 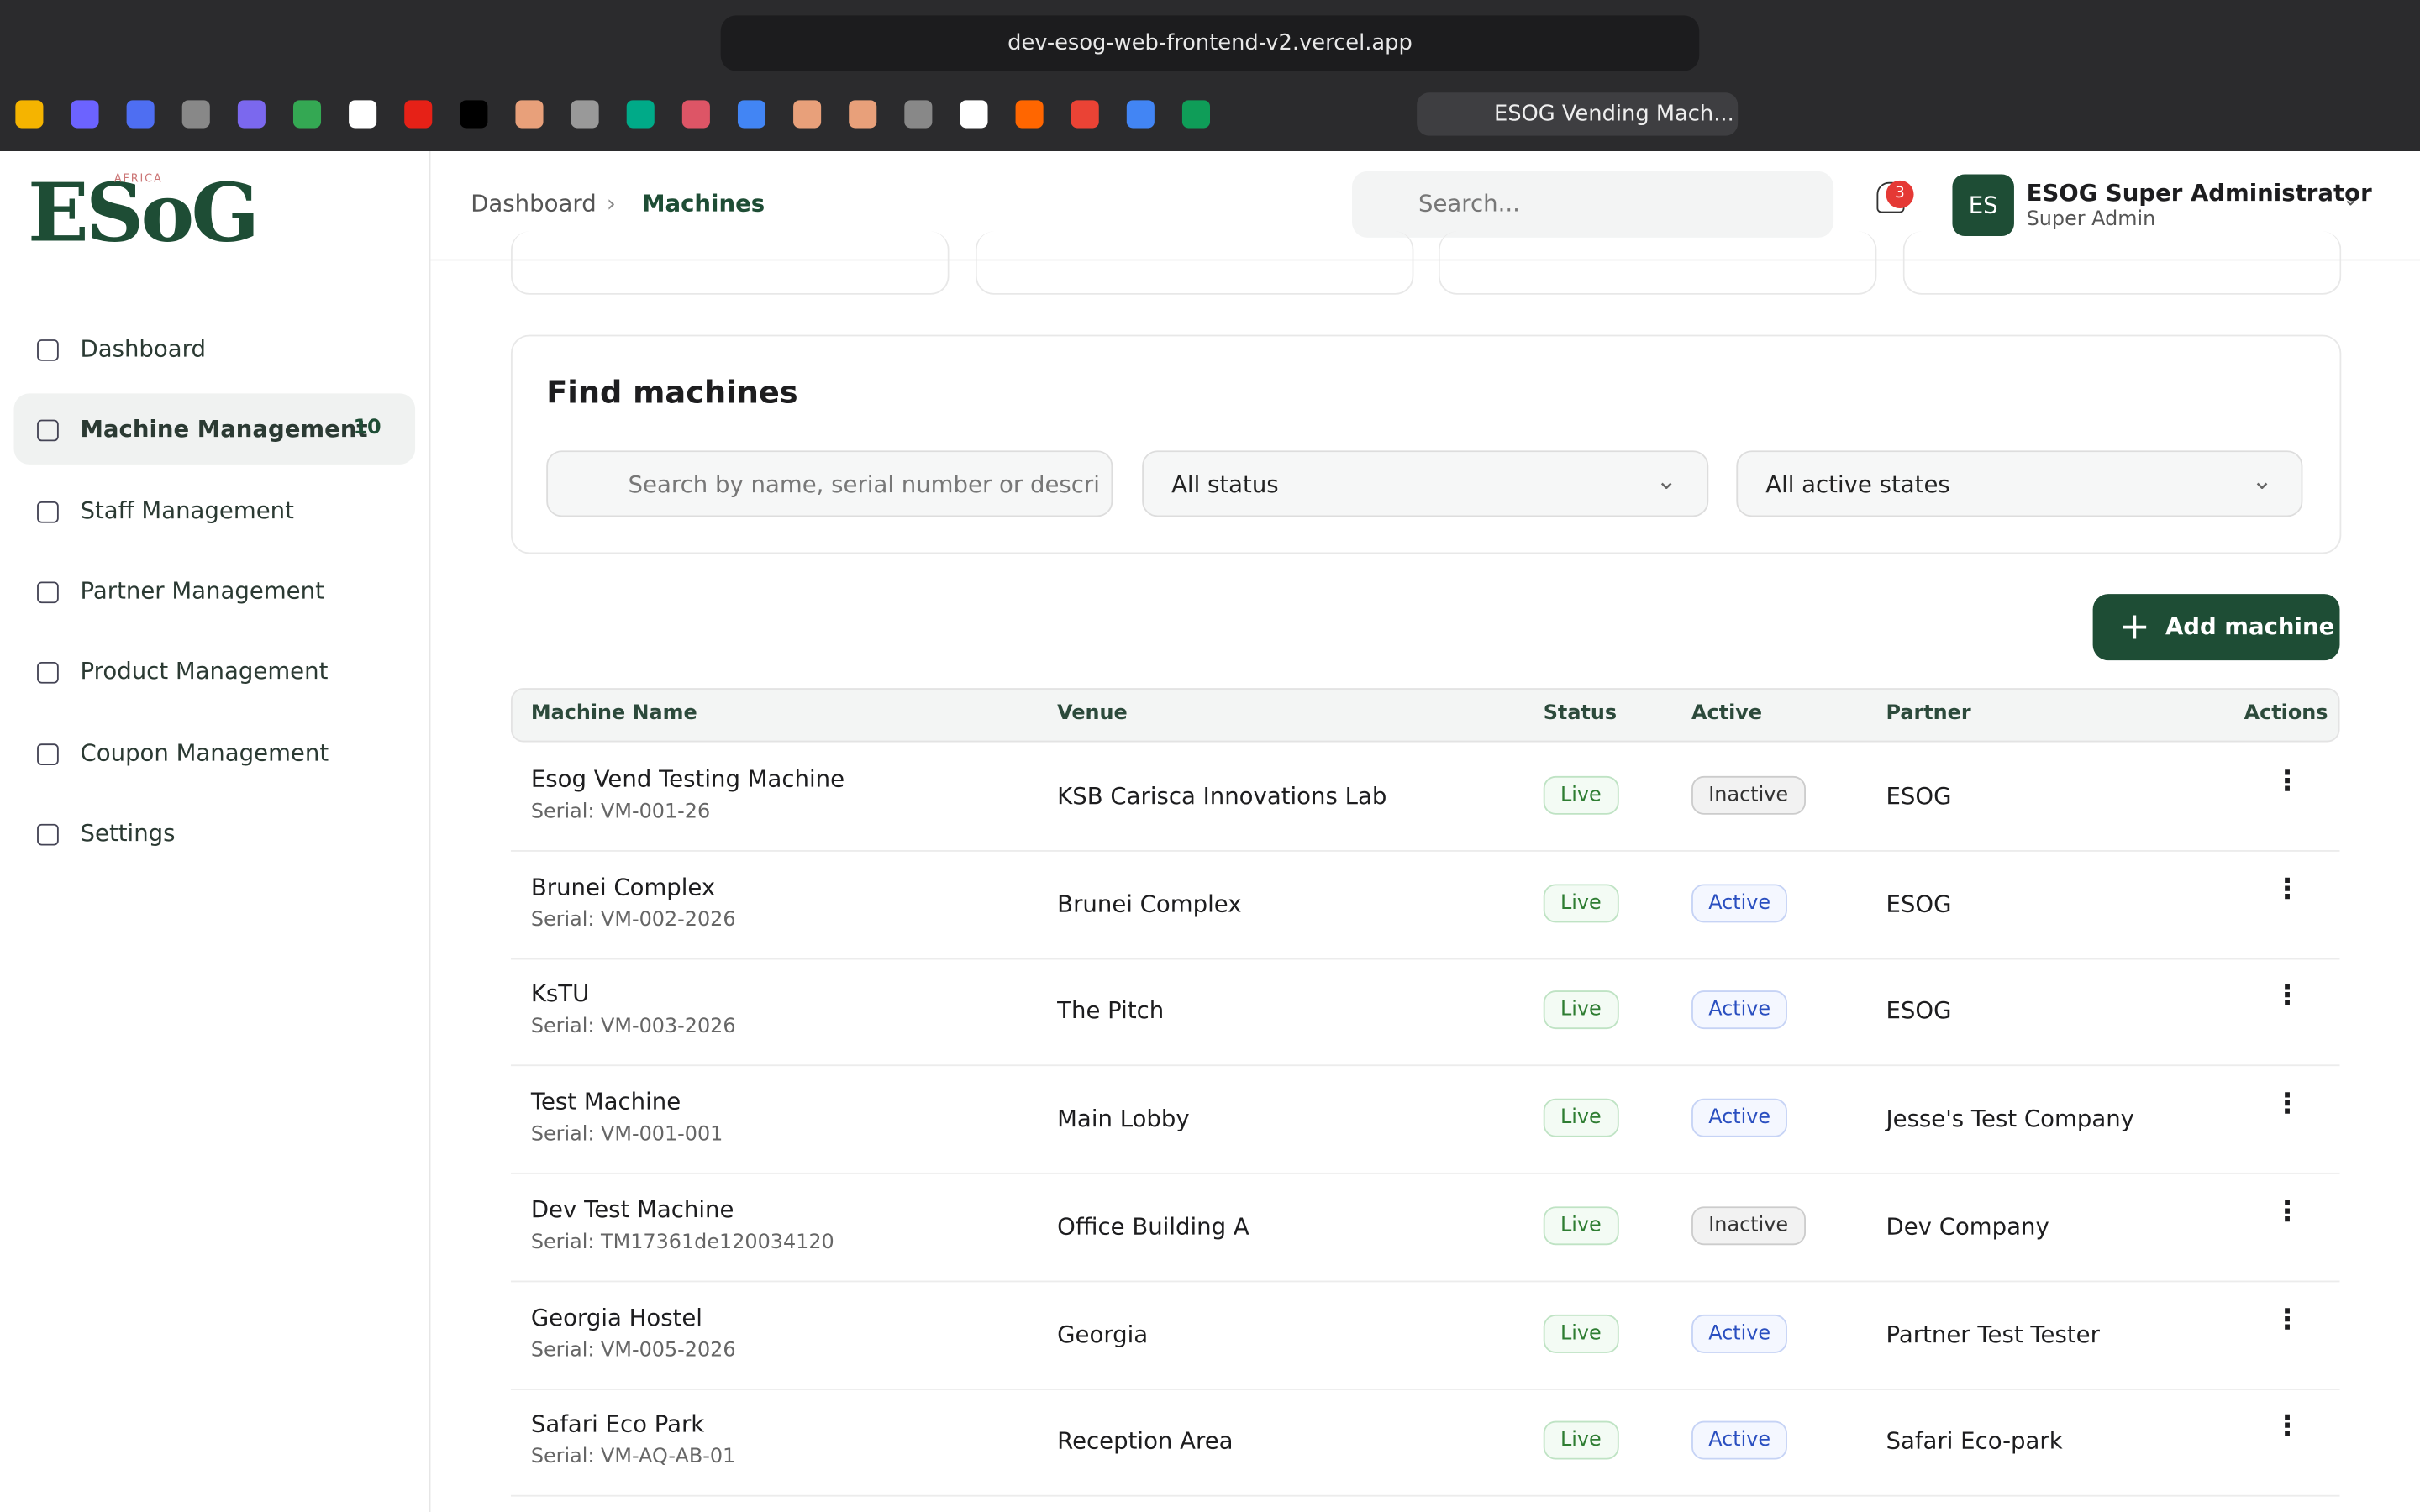 I want to click on venue: Reception Area, so click(x=1145, y=1441).